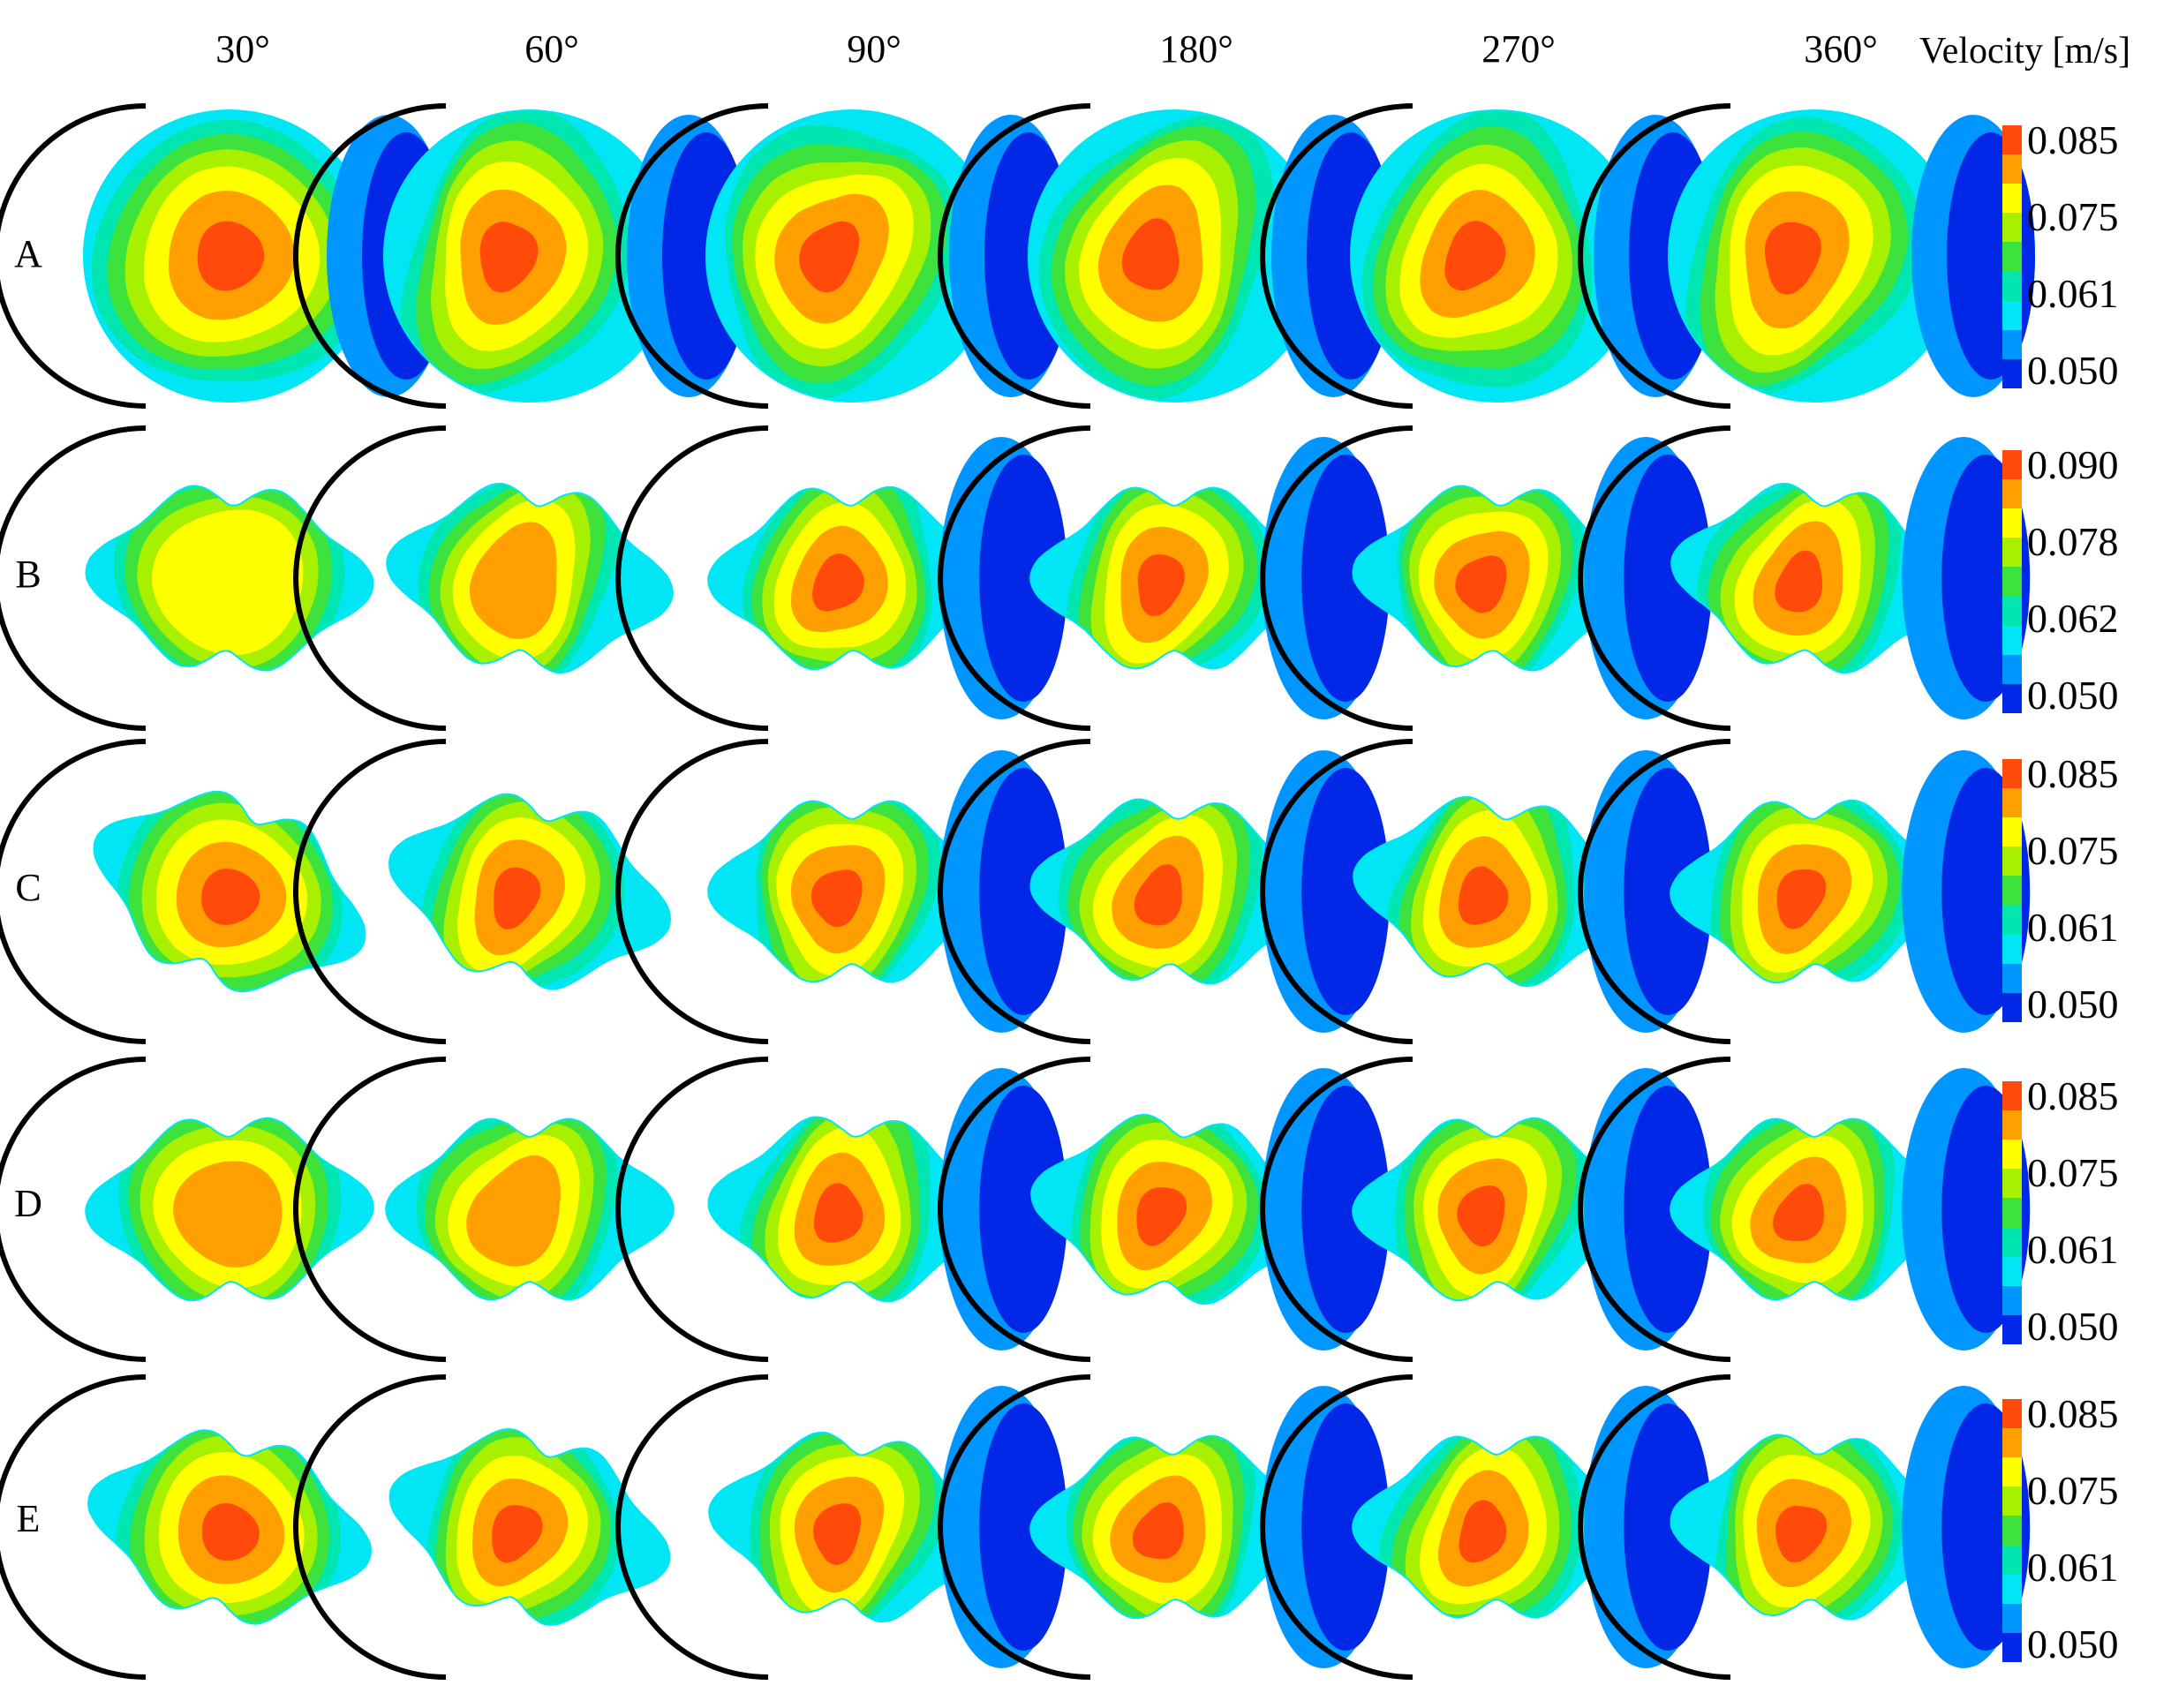  I want to click on angle-label-60: 60°, so click(551, 49).